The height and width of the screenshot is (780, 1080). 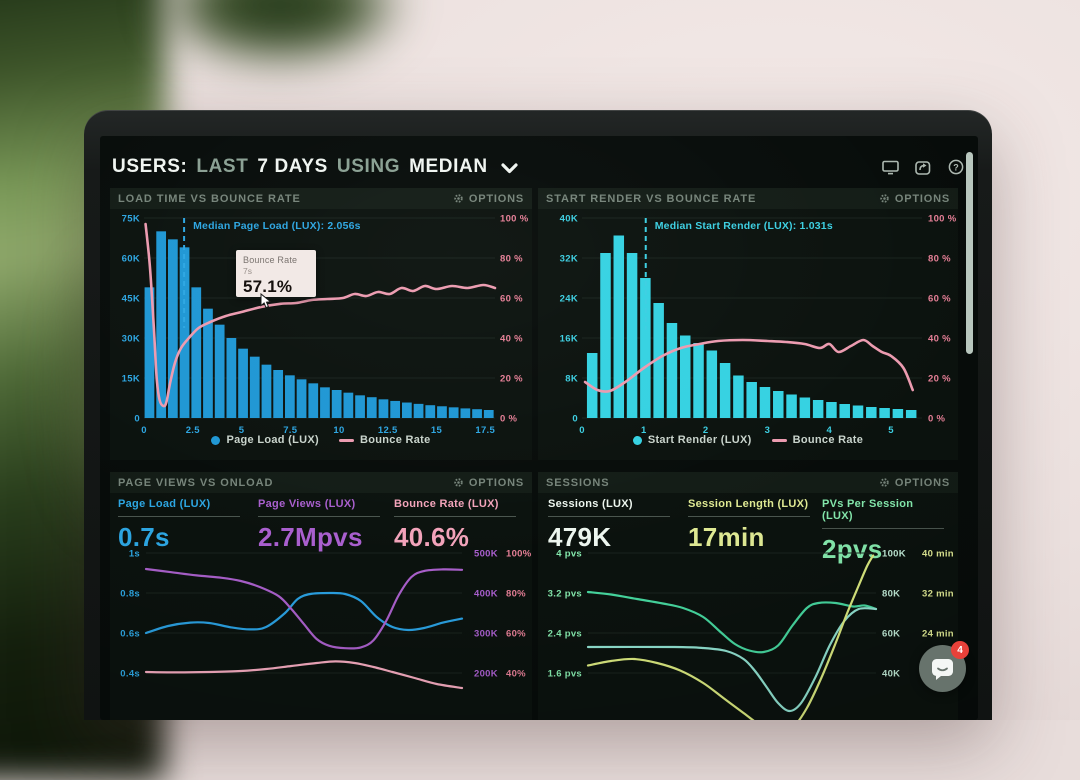 I want to click on svg-text: 17.5, so click(x=485, y=429).